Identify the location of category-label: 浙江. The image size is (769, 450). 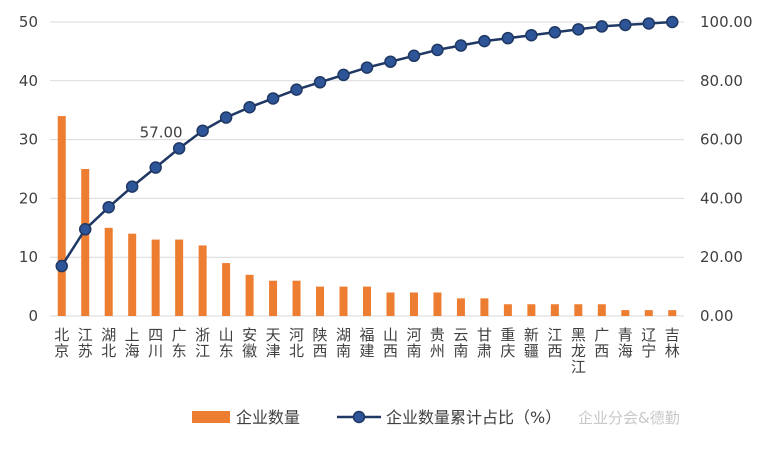
(202, 343).